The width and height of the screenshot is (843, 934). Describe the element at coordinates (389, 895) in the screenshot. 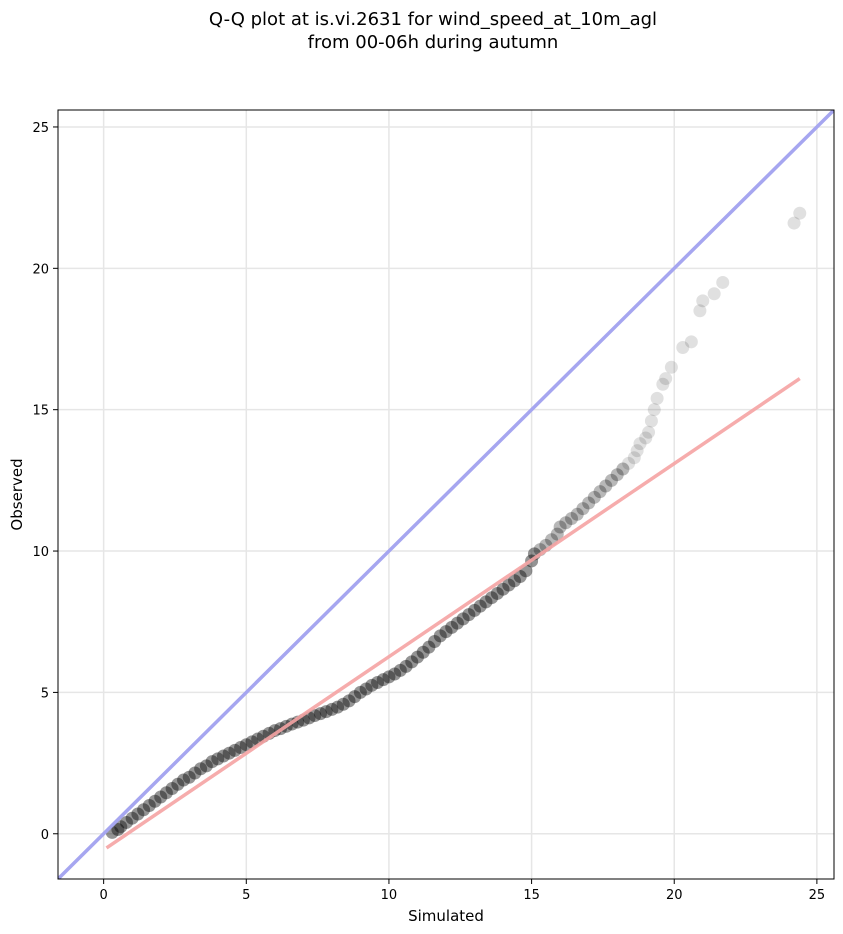

I see `x-tick-label: 10` at that location.